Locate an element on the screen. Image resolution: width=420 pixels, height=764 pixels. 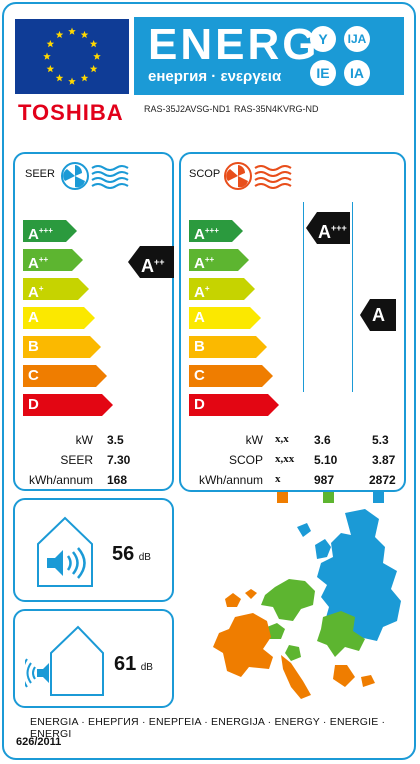
seer-scale-plus: ++ is located at coordinates (43, 259).